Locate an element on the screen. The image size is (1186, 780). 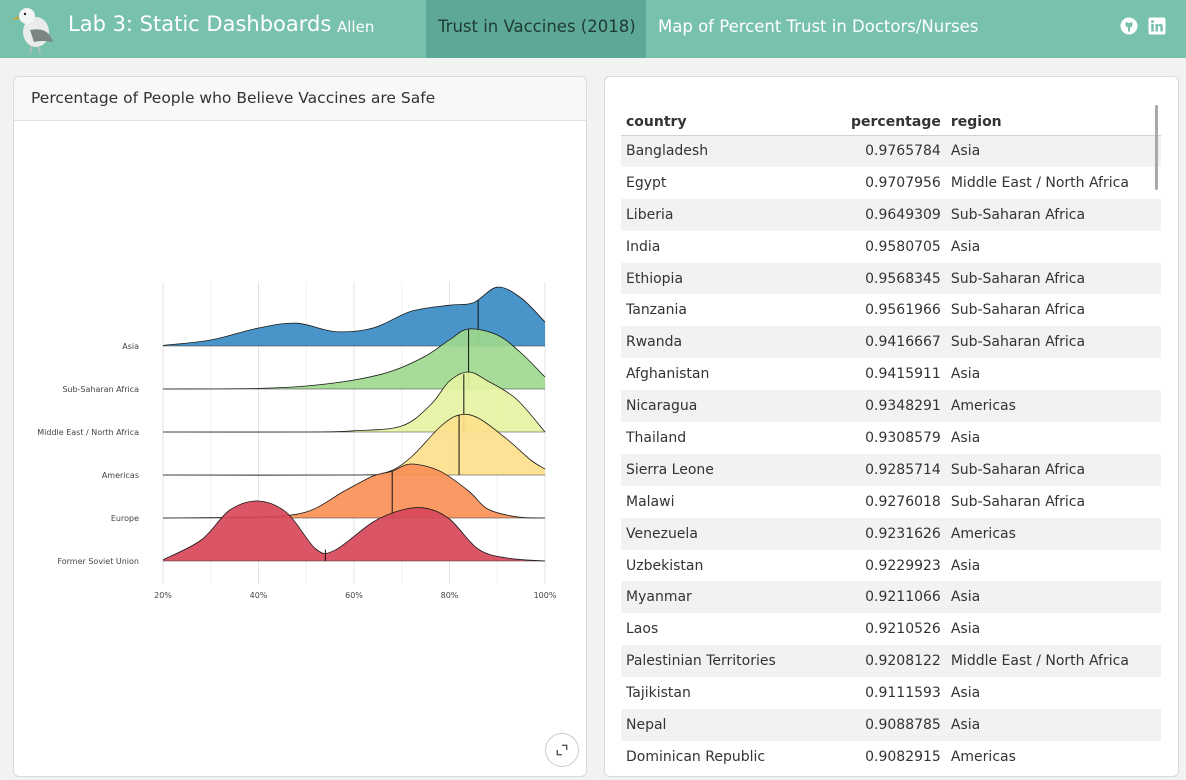
column-header-percentage: percentage is located at coordinates (896, 120).